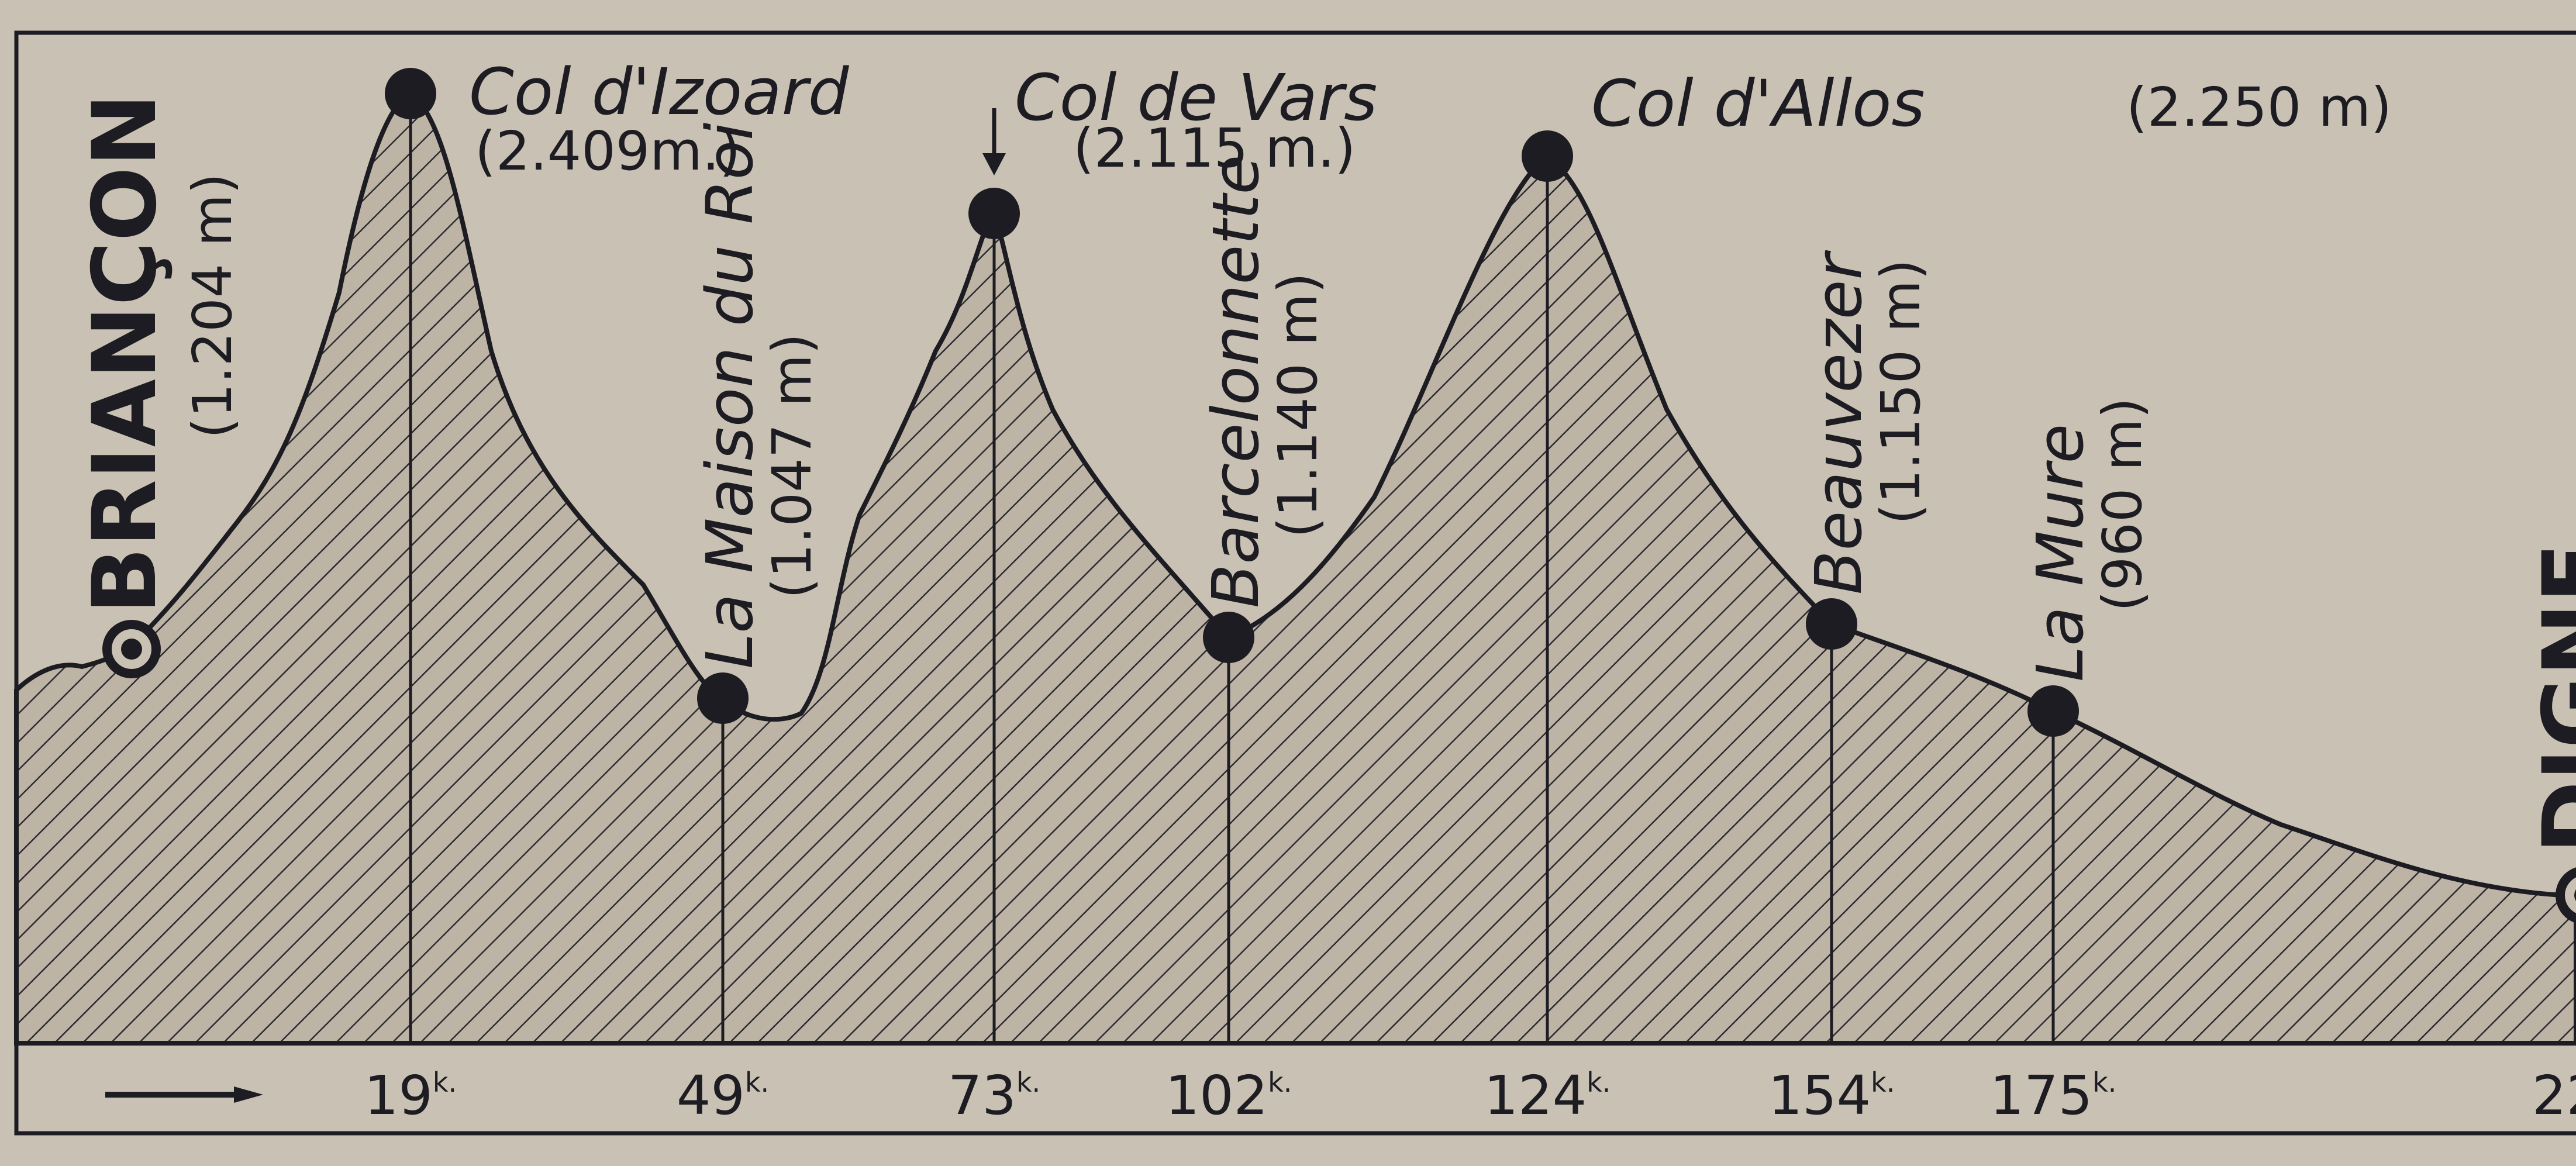 The height and width of the screenshot is (1166, 2576). Describe the element at coordinates (1758, 103) in the screenshot. I see `label-col-d-allos: Col d'Allos` at that location.